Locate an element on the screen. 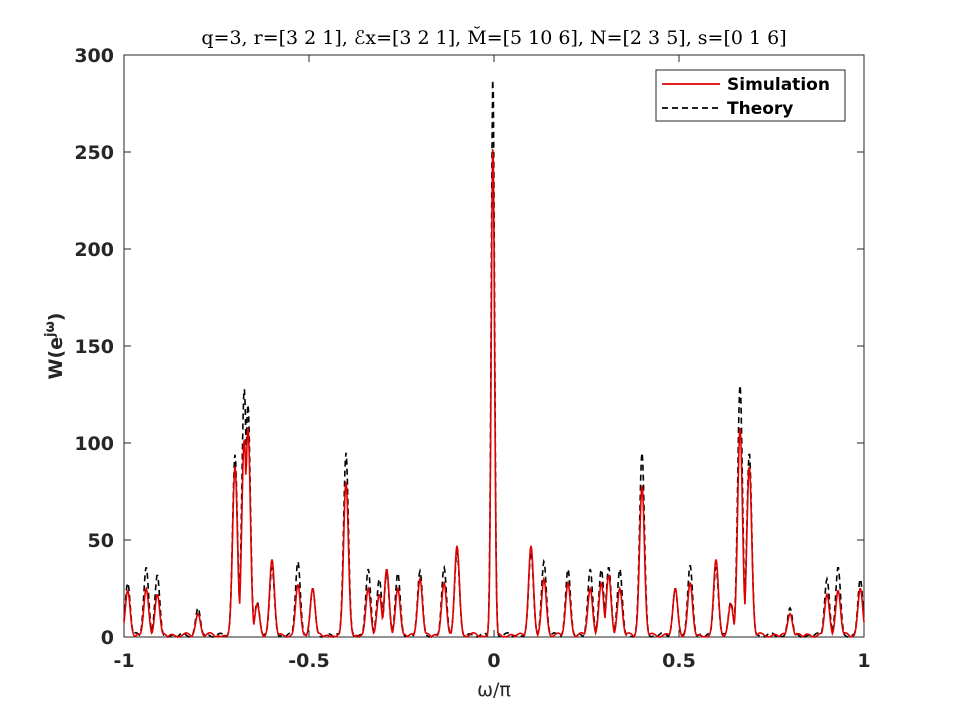  legend-entry-theory: Theory is located at coordinates (760, 109).